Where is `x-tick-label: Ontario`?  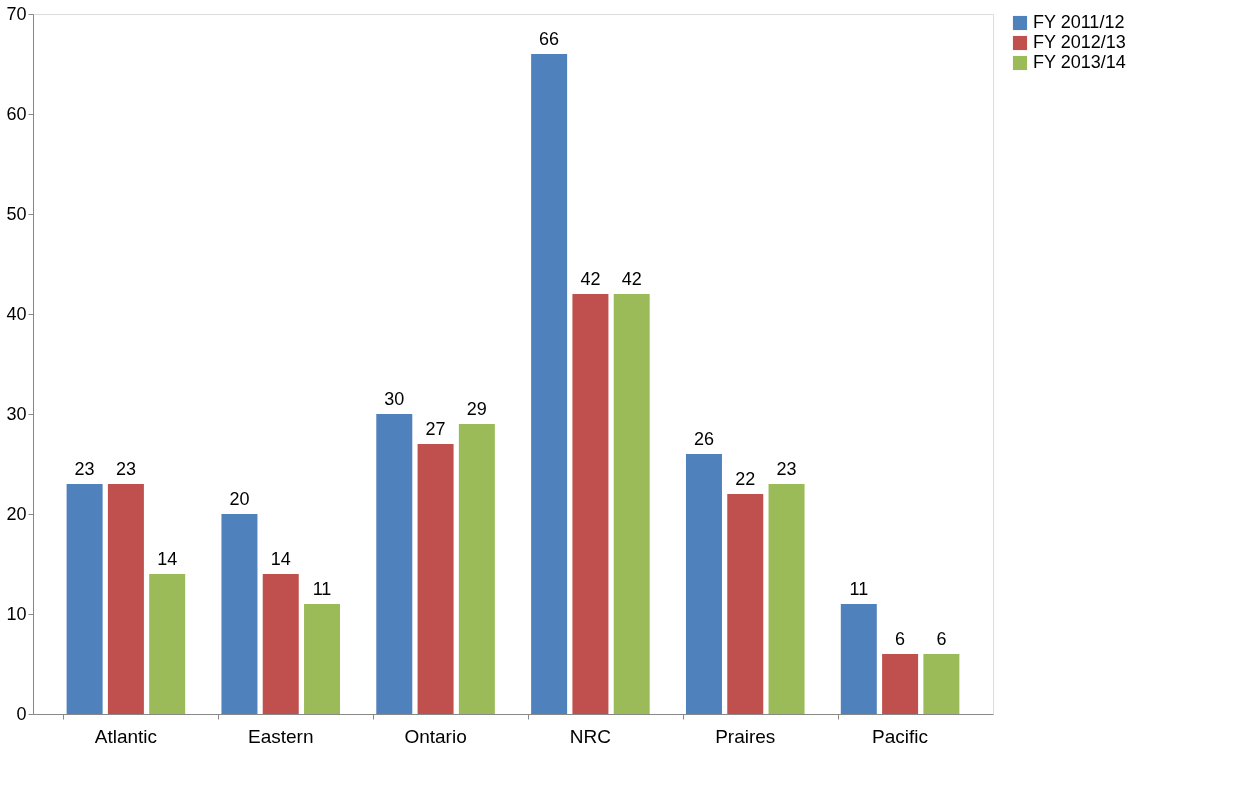 x-tick-label: Ontario is located at coordinates (435, 736).